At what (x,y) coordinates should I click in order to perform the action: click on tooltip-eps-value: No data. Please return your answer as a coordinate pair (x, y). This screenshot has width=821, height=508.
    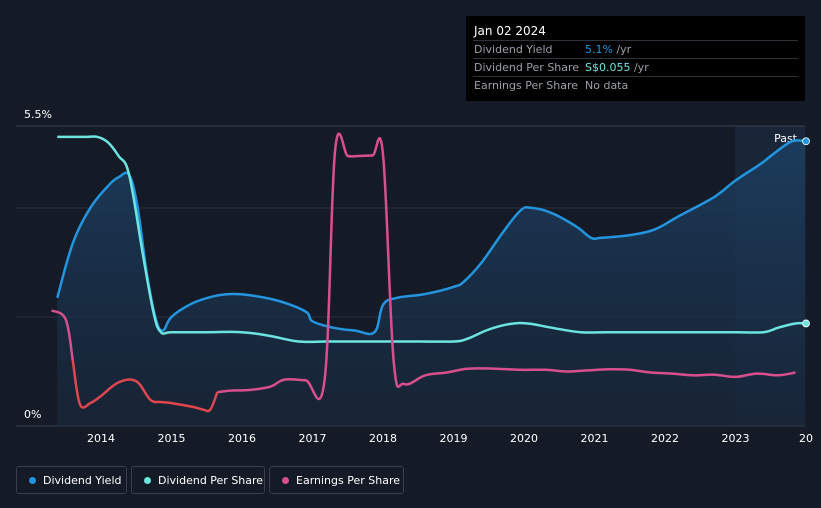
    Looking at the image, I should click on (607, 85).